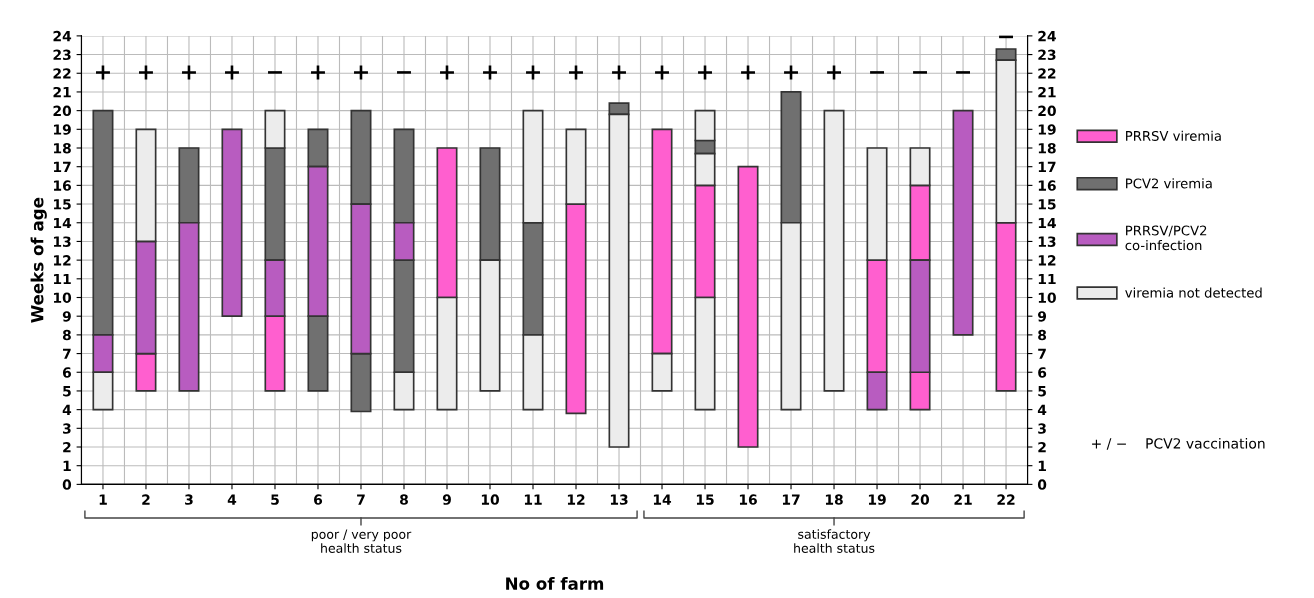 The height and width of the screenshot is (598, 1314). I want to click on y-tick-label: 0, so click(67, 484).